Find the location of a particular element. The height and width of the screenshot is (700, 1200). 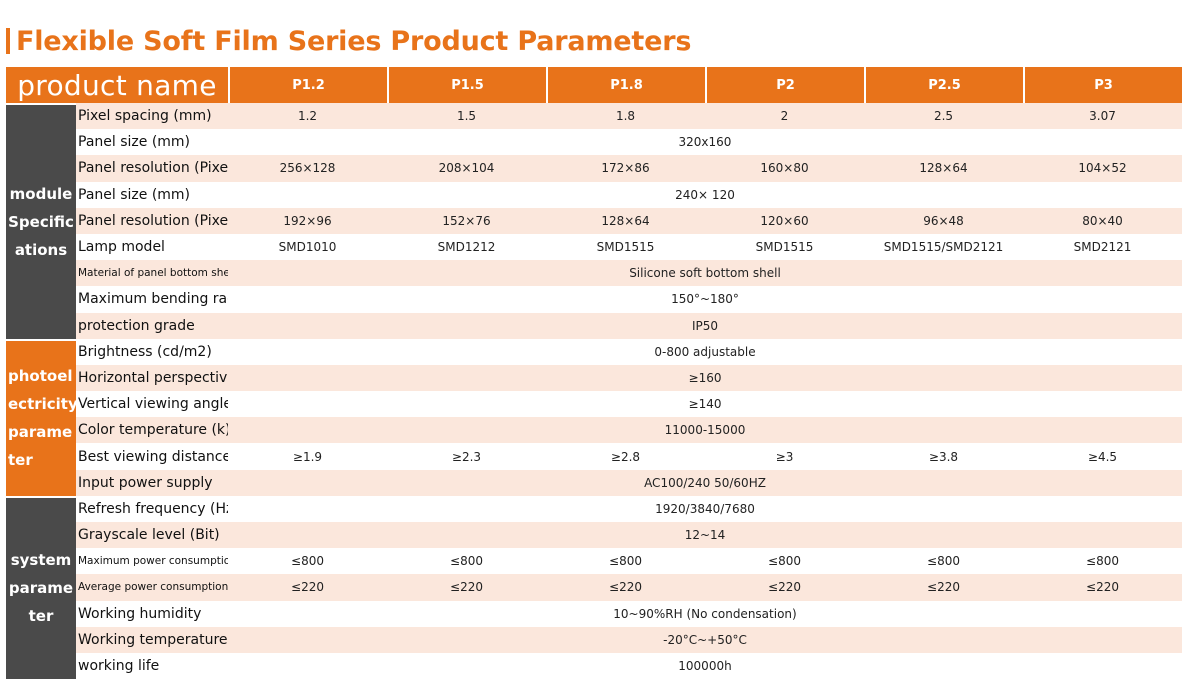

row-value: ≥1.9 is located at coordinates (307, 456).